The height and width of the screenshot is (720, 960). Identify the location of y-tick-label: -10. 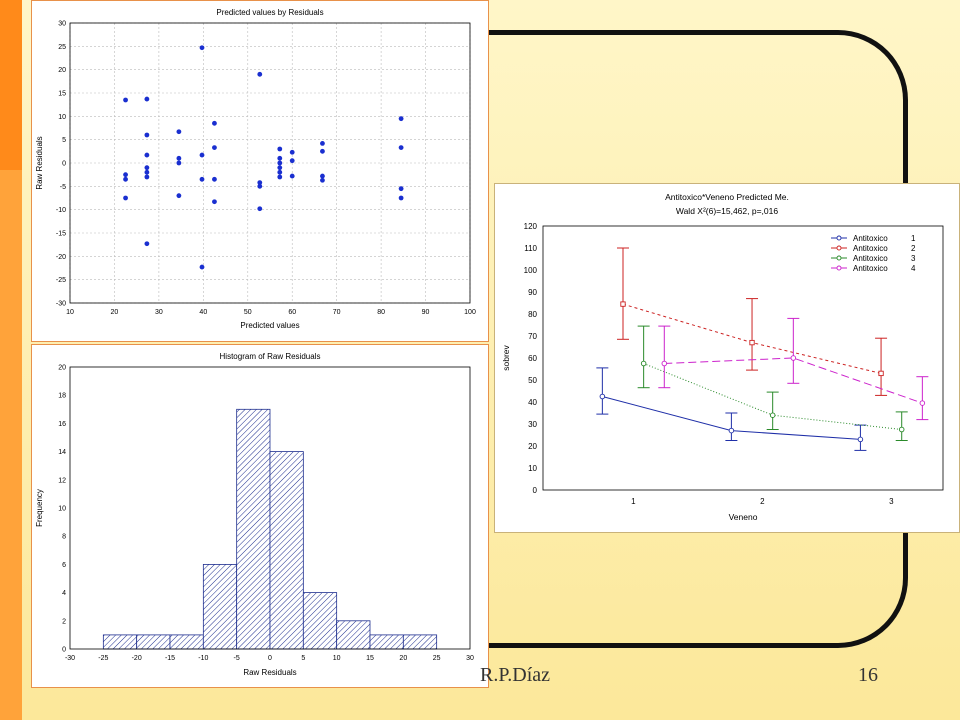
(61, 210).